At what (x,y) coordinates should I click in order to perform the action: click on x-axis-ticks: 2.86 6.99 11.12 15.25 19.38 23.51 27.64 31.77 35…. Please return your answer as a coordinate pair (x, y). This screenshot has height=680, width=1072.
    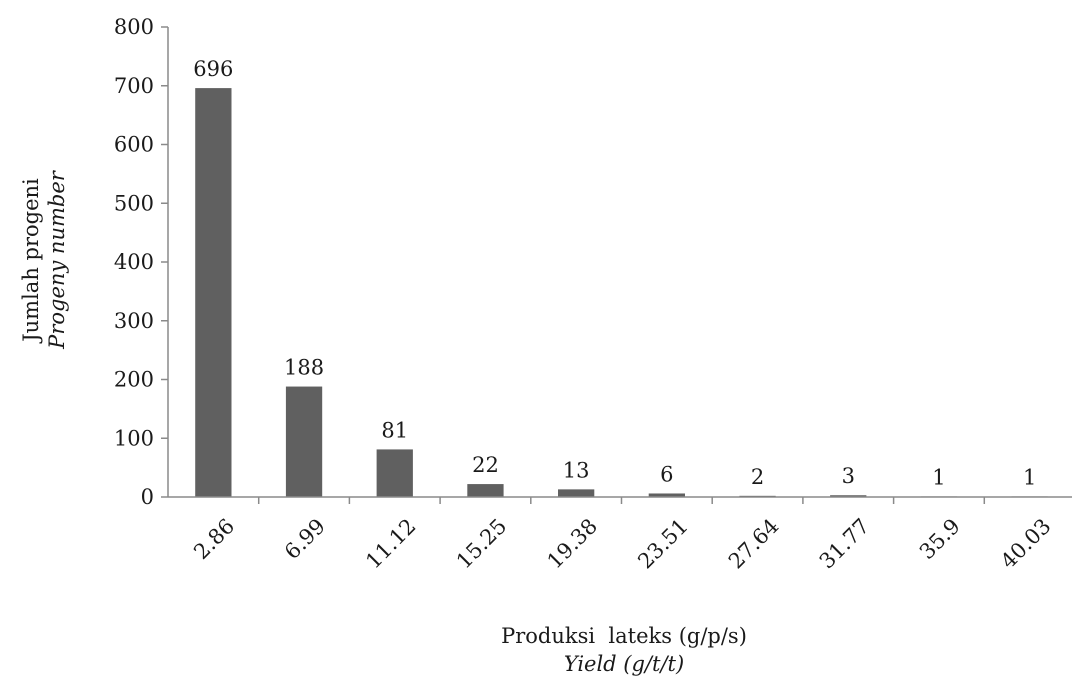
    Looking at the image, I should click on (622, 535).